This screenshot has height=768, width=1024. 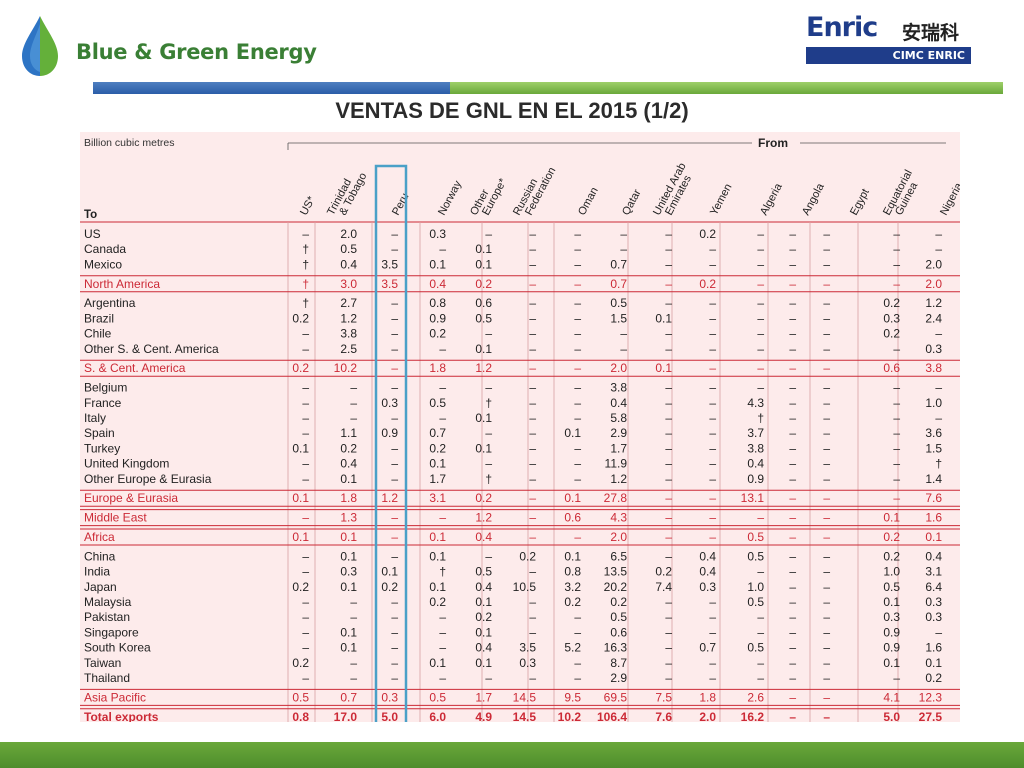 I want to click on cell-8-2: –, so click(x=394, y=368).